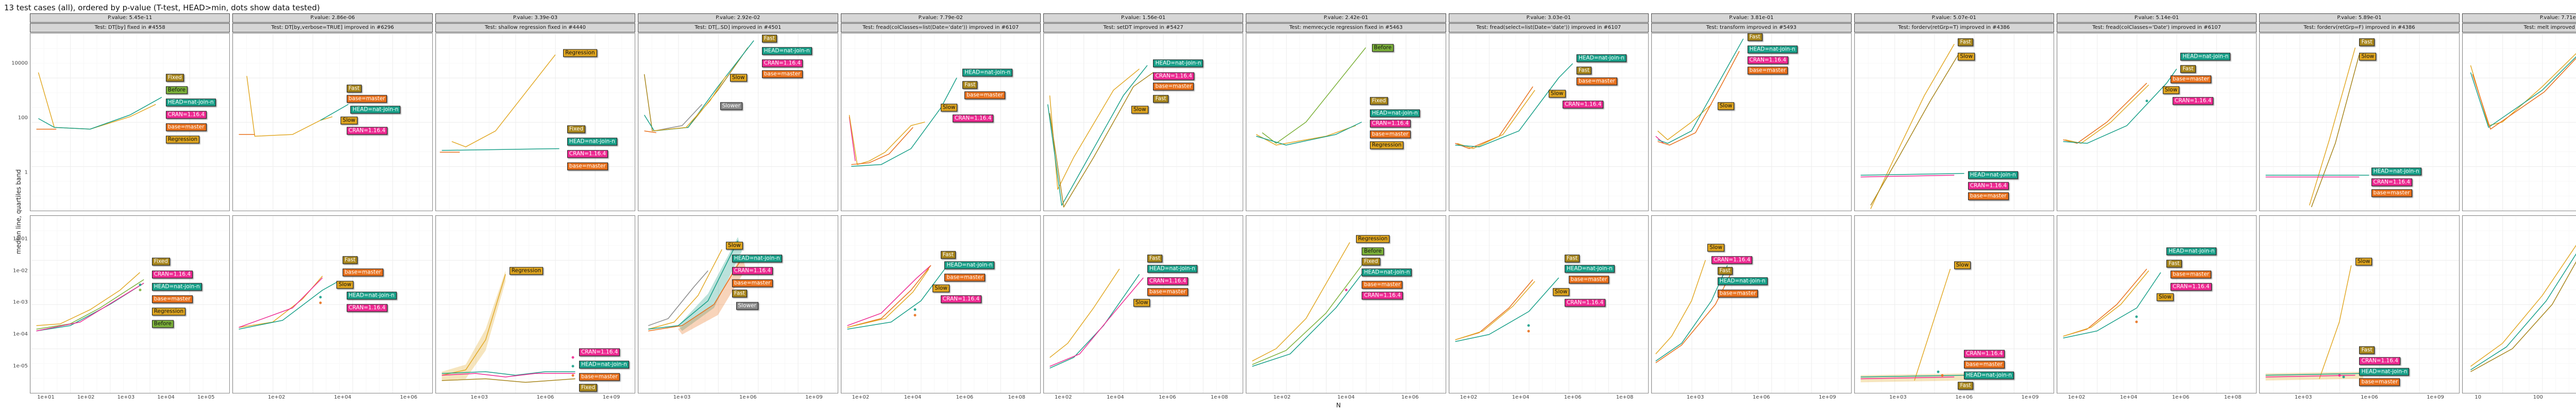 This screenshot has height=412, width=2576. Describe the element at coordinates (2519, 18) in the screenshot. I see `strip-pvalue: P.value: 7.71e-01` at that location.